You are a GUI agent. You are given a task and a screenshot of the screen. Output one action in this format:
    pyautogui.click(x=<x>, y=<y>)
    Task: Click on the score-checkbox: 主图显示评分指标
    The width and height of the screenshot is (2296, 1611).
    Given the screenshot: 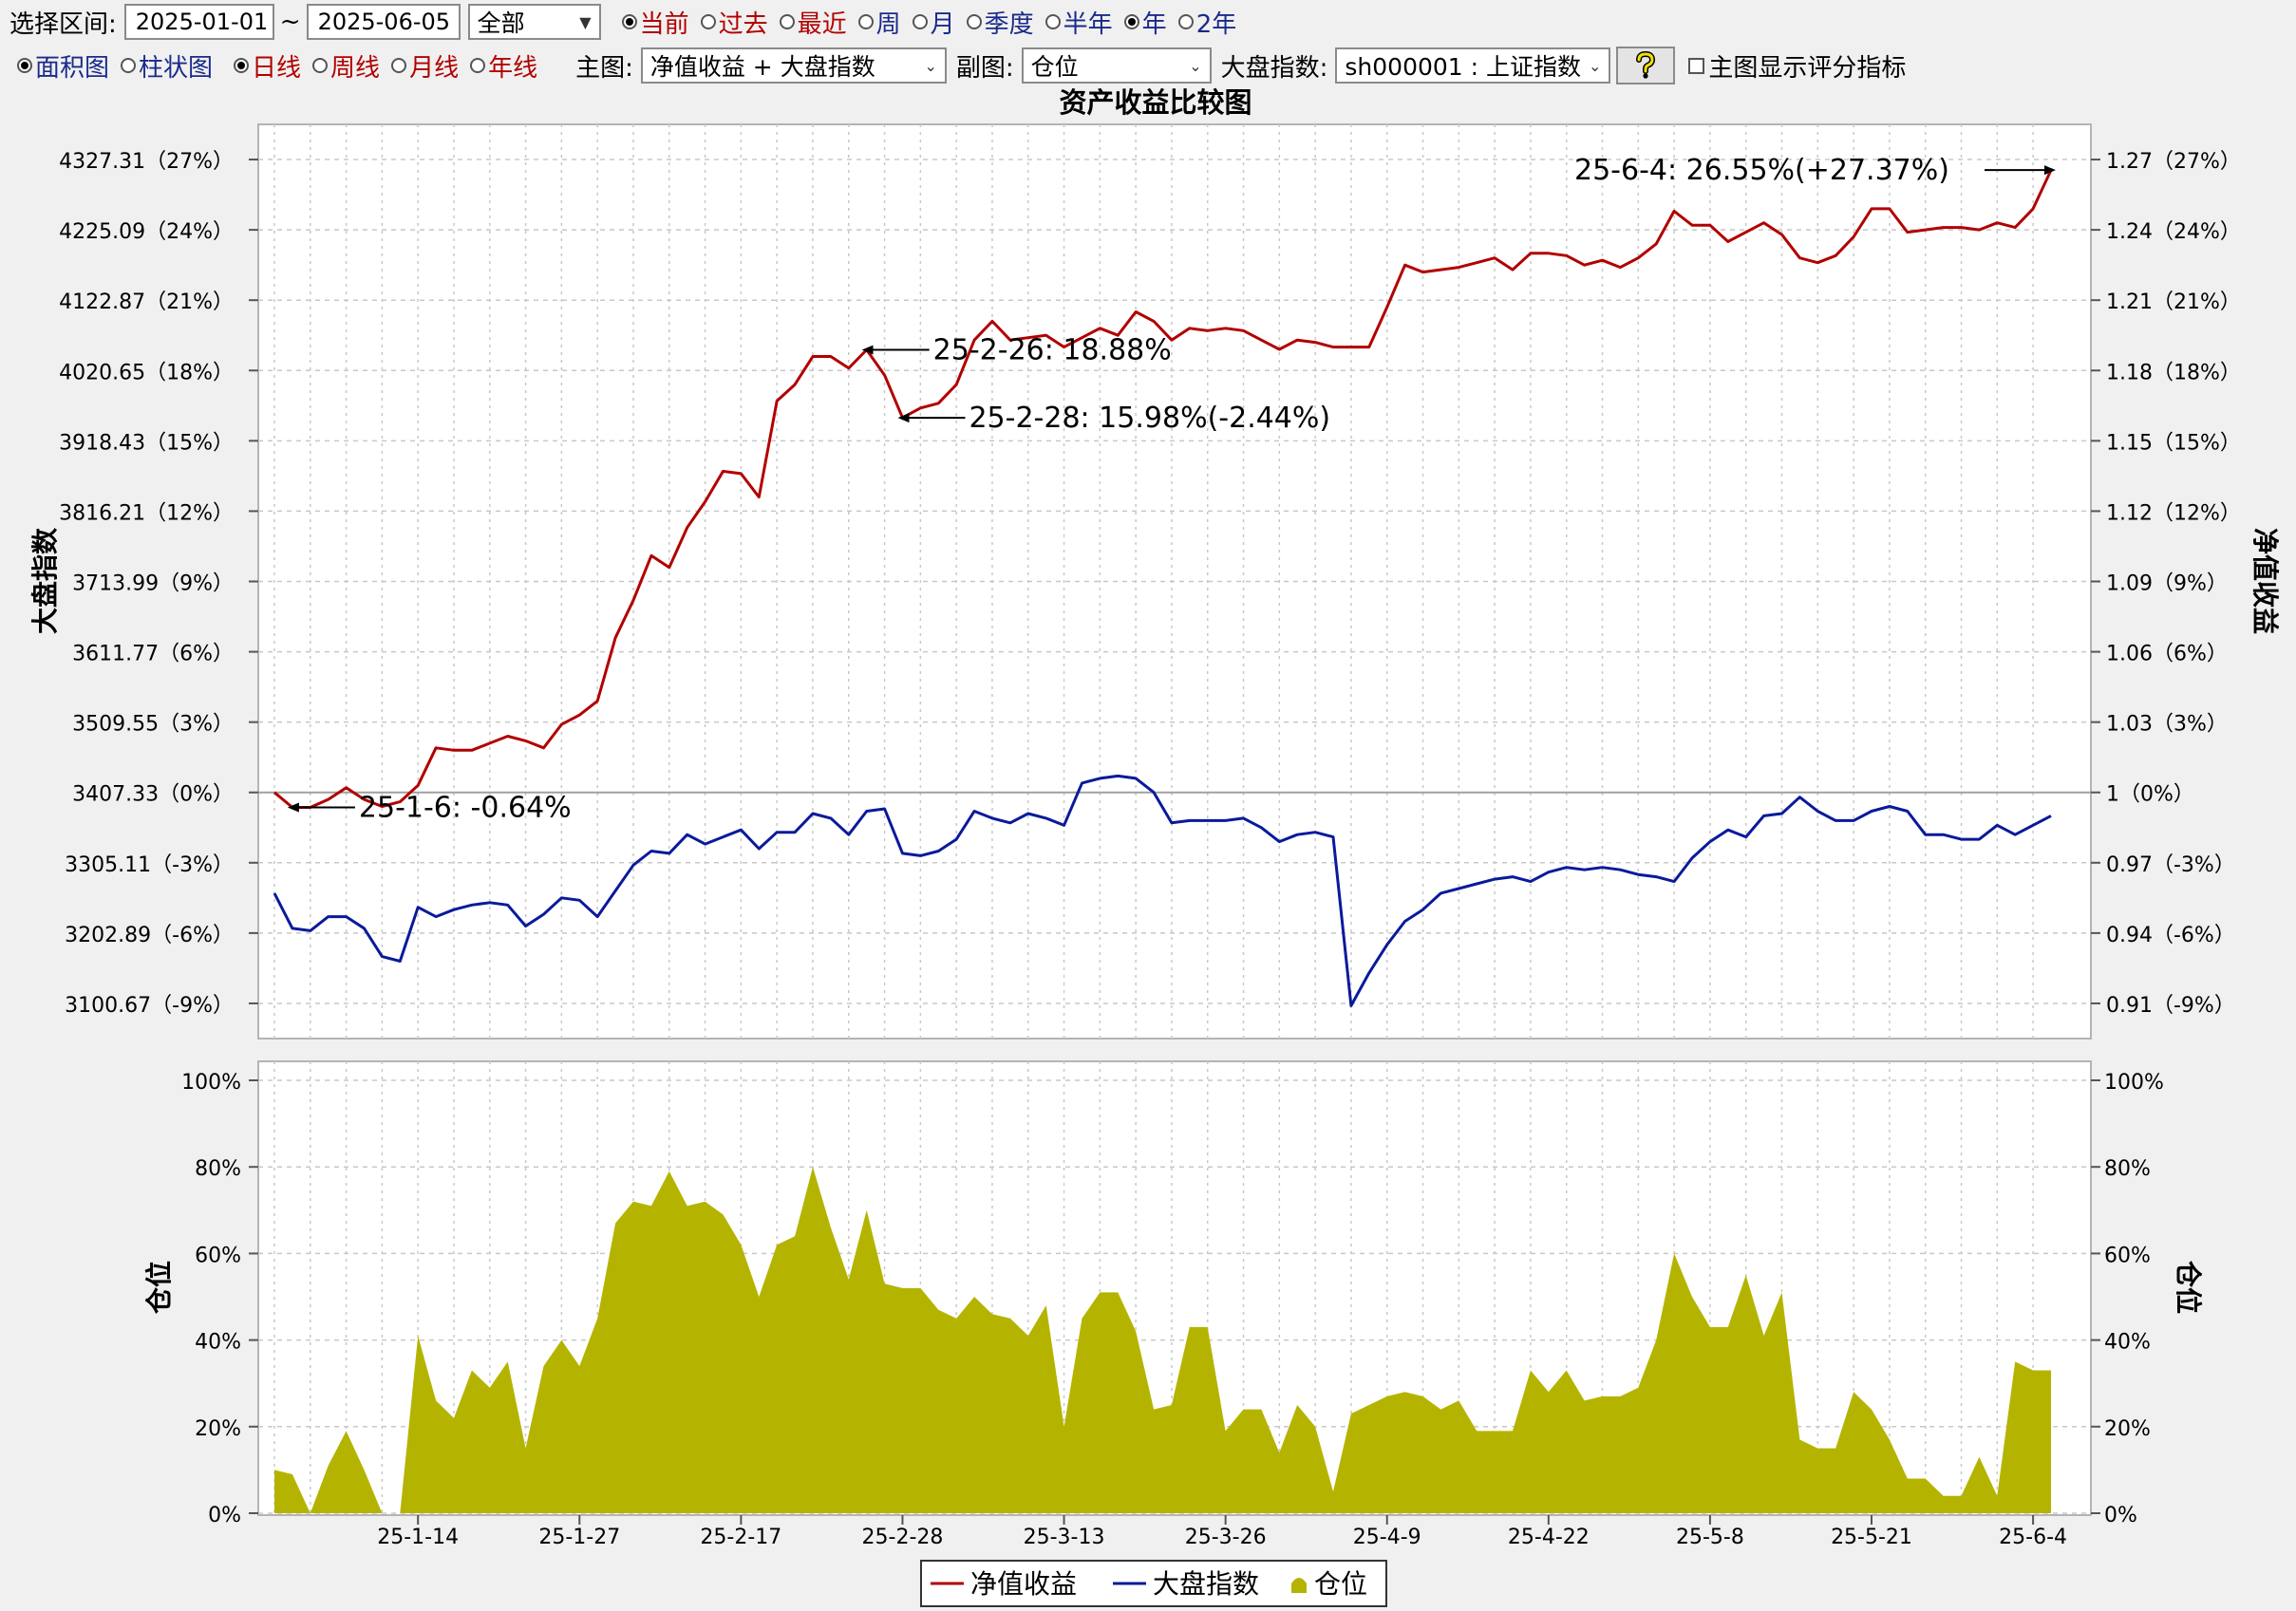 What is the action you would take?
    pyautogui.click(x=1797, y=66)
    